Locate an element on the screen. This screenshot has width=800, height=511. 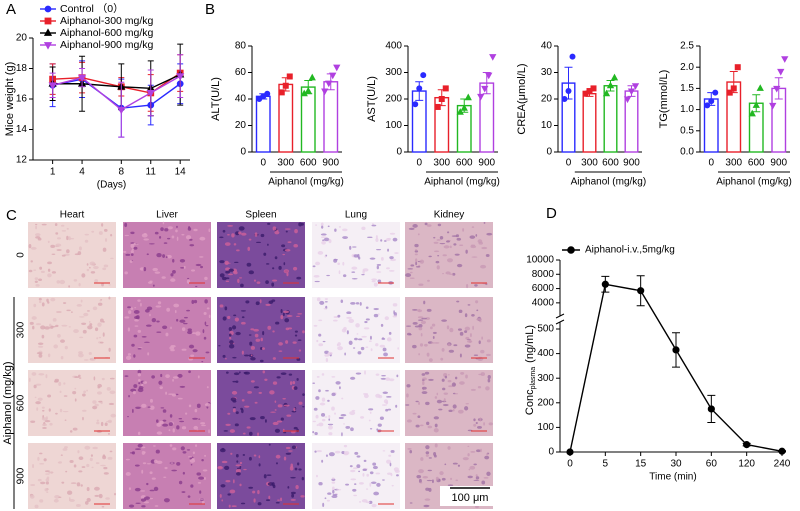
y-tick-label: 20 is located at coordinates (241, 125).